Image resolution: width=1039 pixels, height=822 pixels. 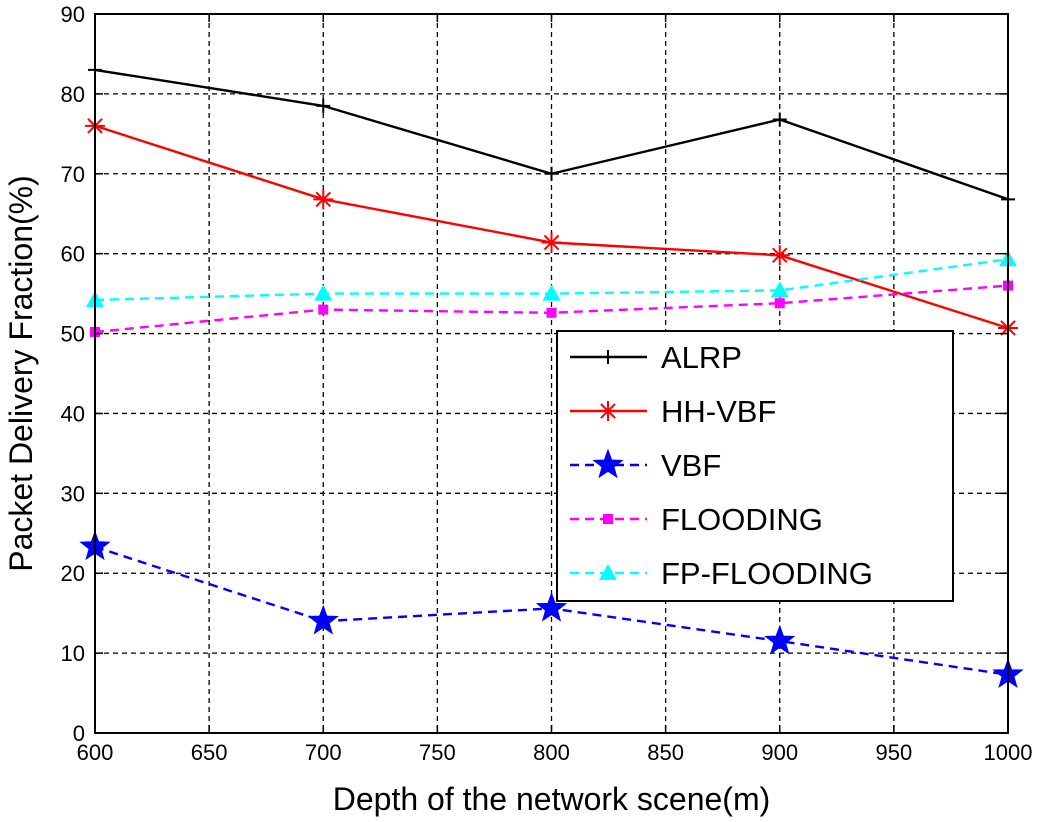 What do you see at coordinates (79, 733) in the screenshot?
I see `y-tick-label: 0` at bounding box center [79, 733].